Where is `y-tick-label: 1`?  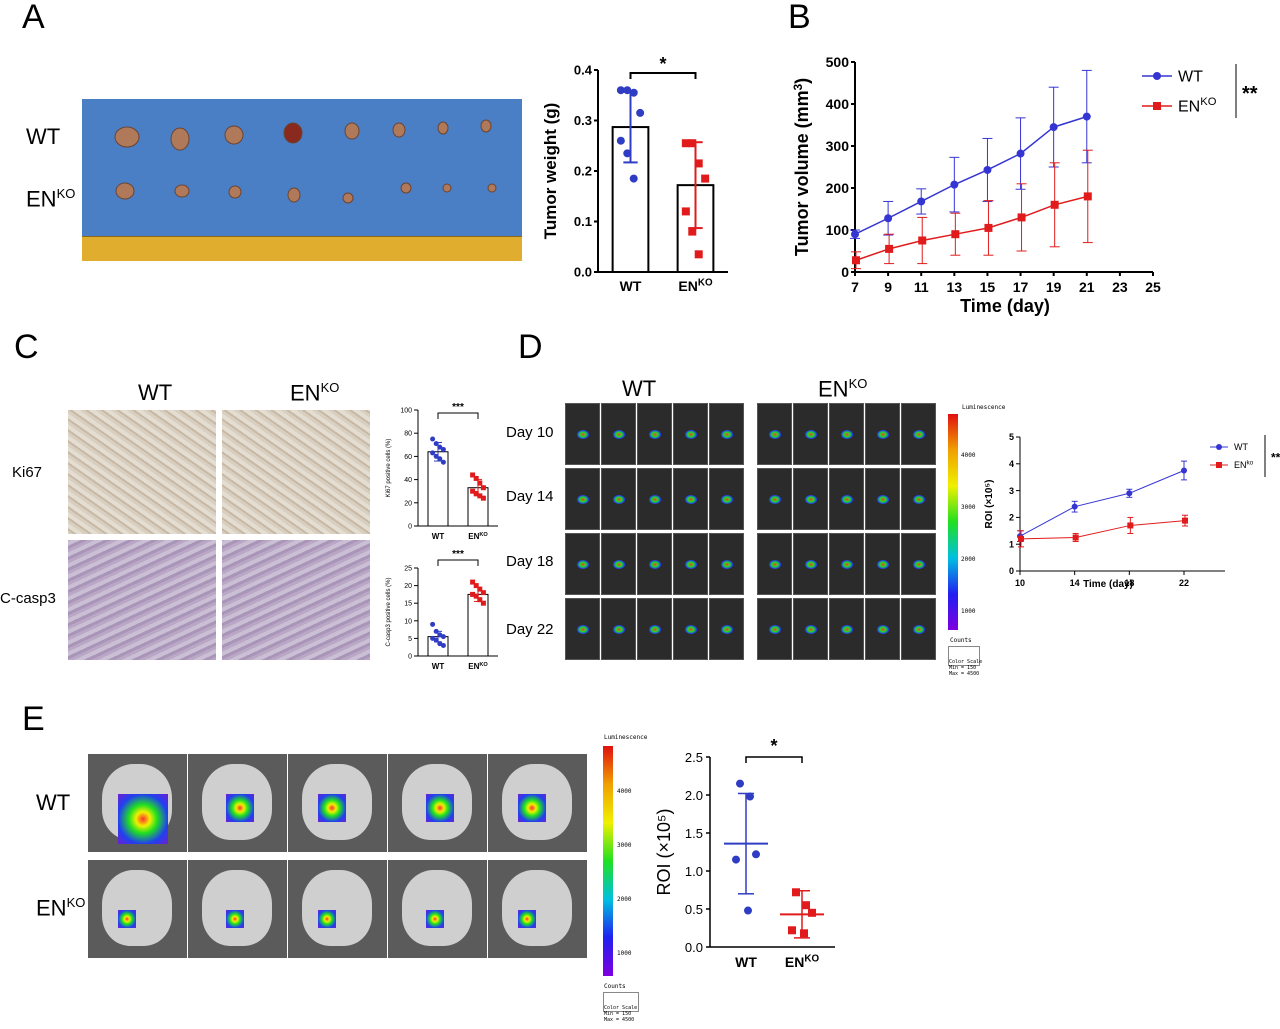
y-tick-label: 1 is located at coordinates (1011, 544).